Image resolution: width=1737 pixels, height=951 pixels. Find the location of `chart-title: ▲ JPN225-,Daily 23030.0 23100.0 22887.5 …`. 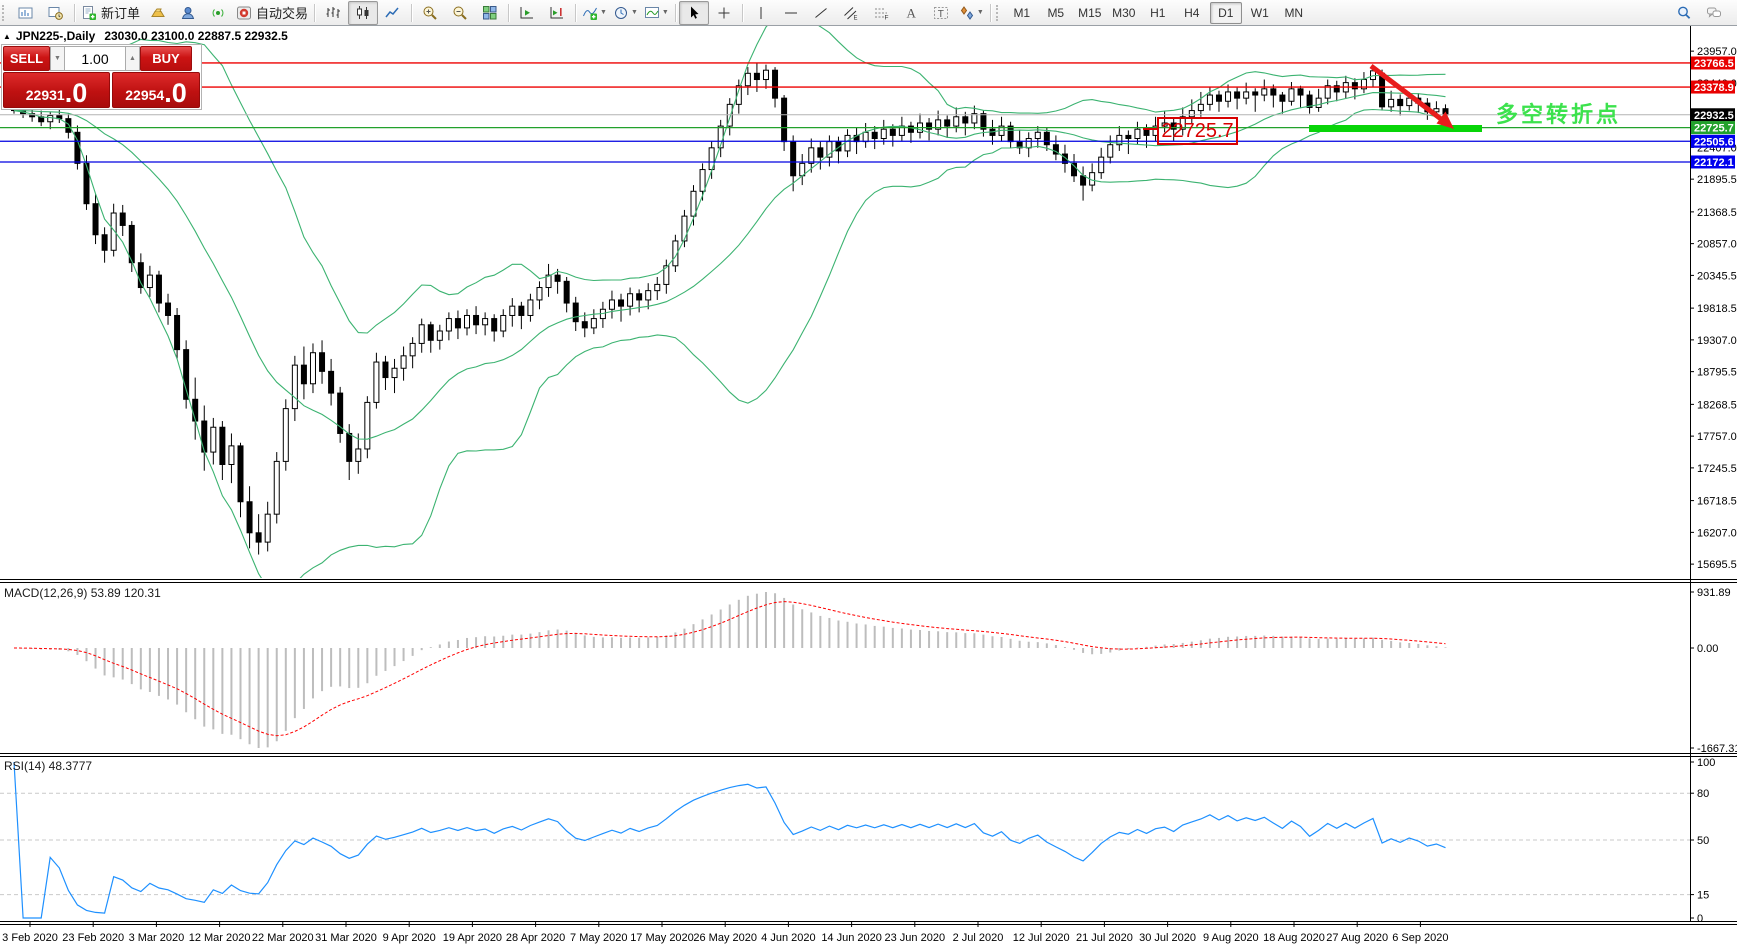

chart-title: ▲ JPN225-,Daily 23030.0 23100.0 22887.5 … is located at coordinates (145, 36).